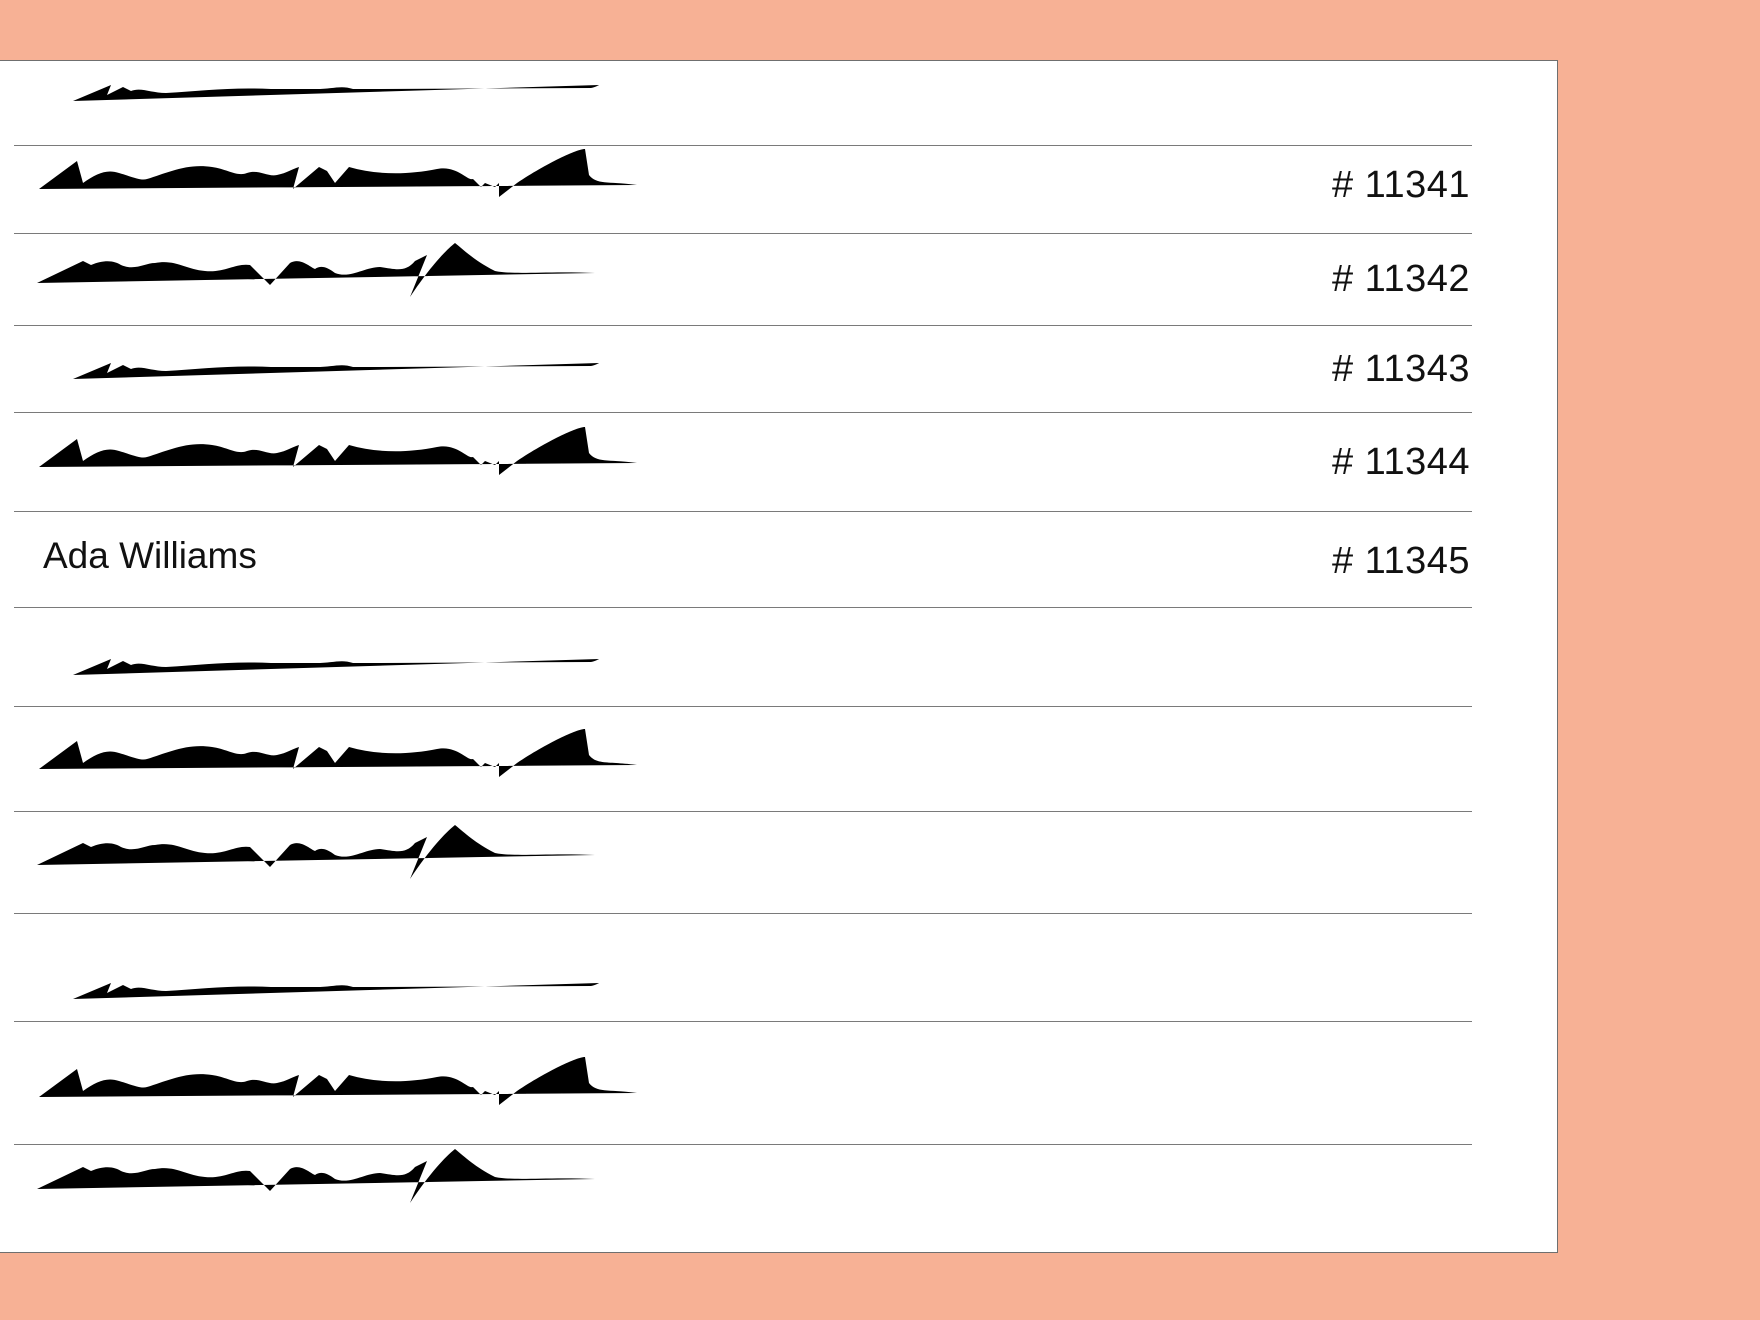  Describe the element at coordinates (1400, 279) in the screenshot. I see `row-number: # 11342` at that location.